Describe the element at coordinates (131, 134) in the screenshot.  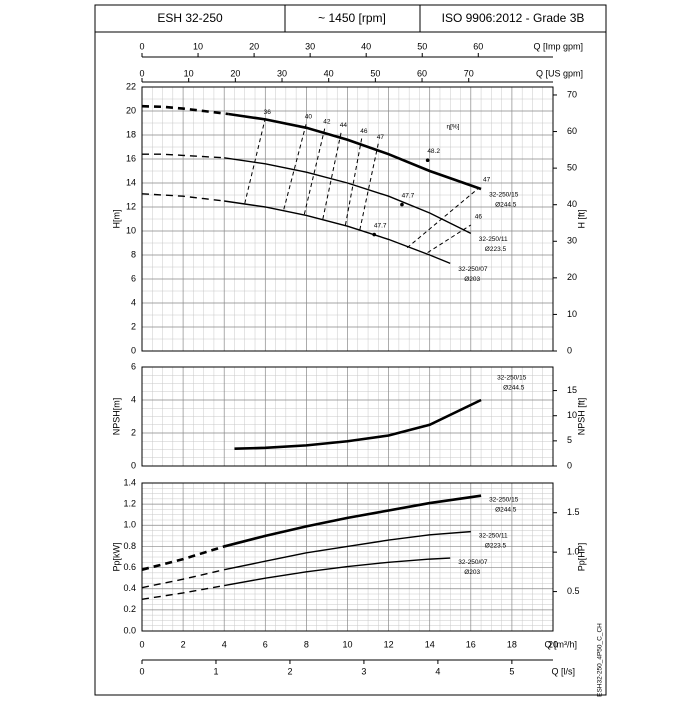
I see `y-tick-label: 18` at that location.